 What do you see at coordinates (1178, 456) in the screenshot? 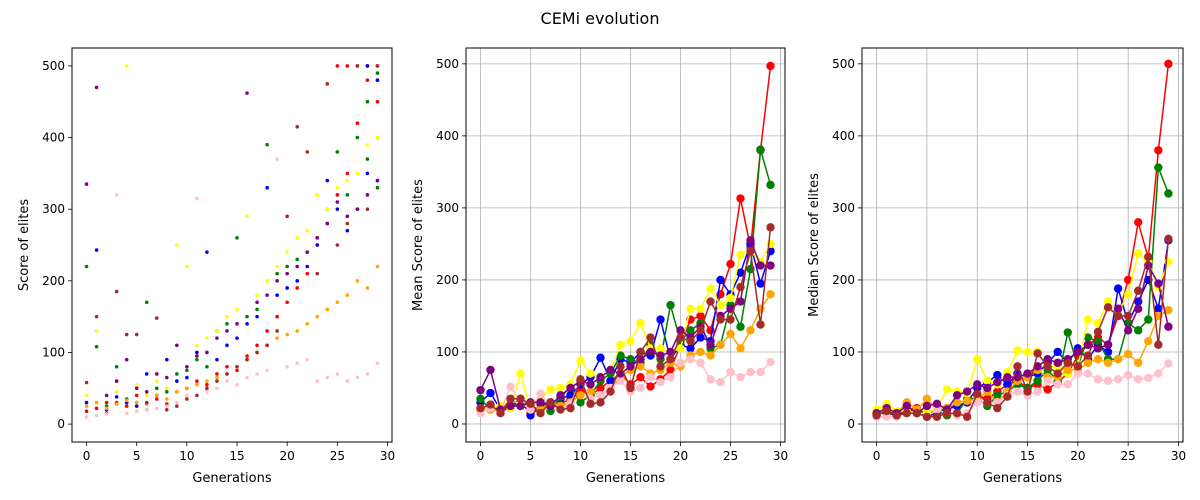
I see `x-tick-label: 30` at bounding box center [1178, 456].